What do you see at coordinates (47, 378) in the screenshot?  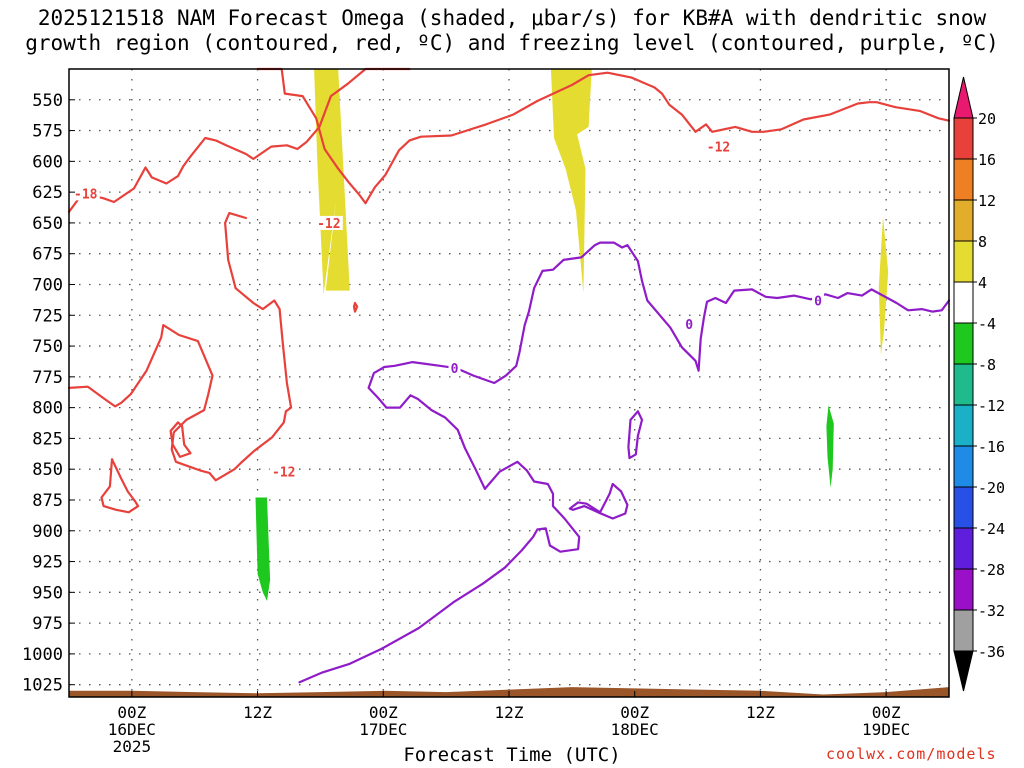 I see `y-tick-label-775: 775` at bounding box center [47, 378].